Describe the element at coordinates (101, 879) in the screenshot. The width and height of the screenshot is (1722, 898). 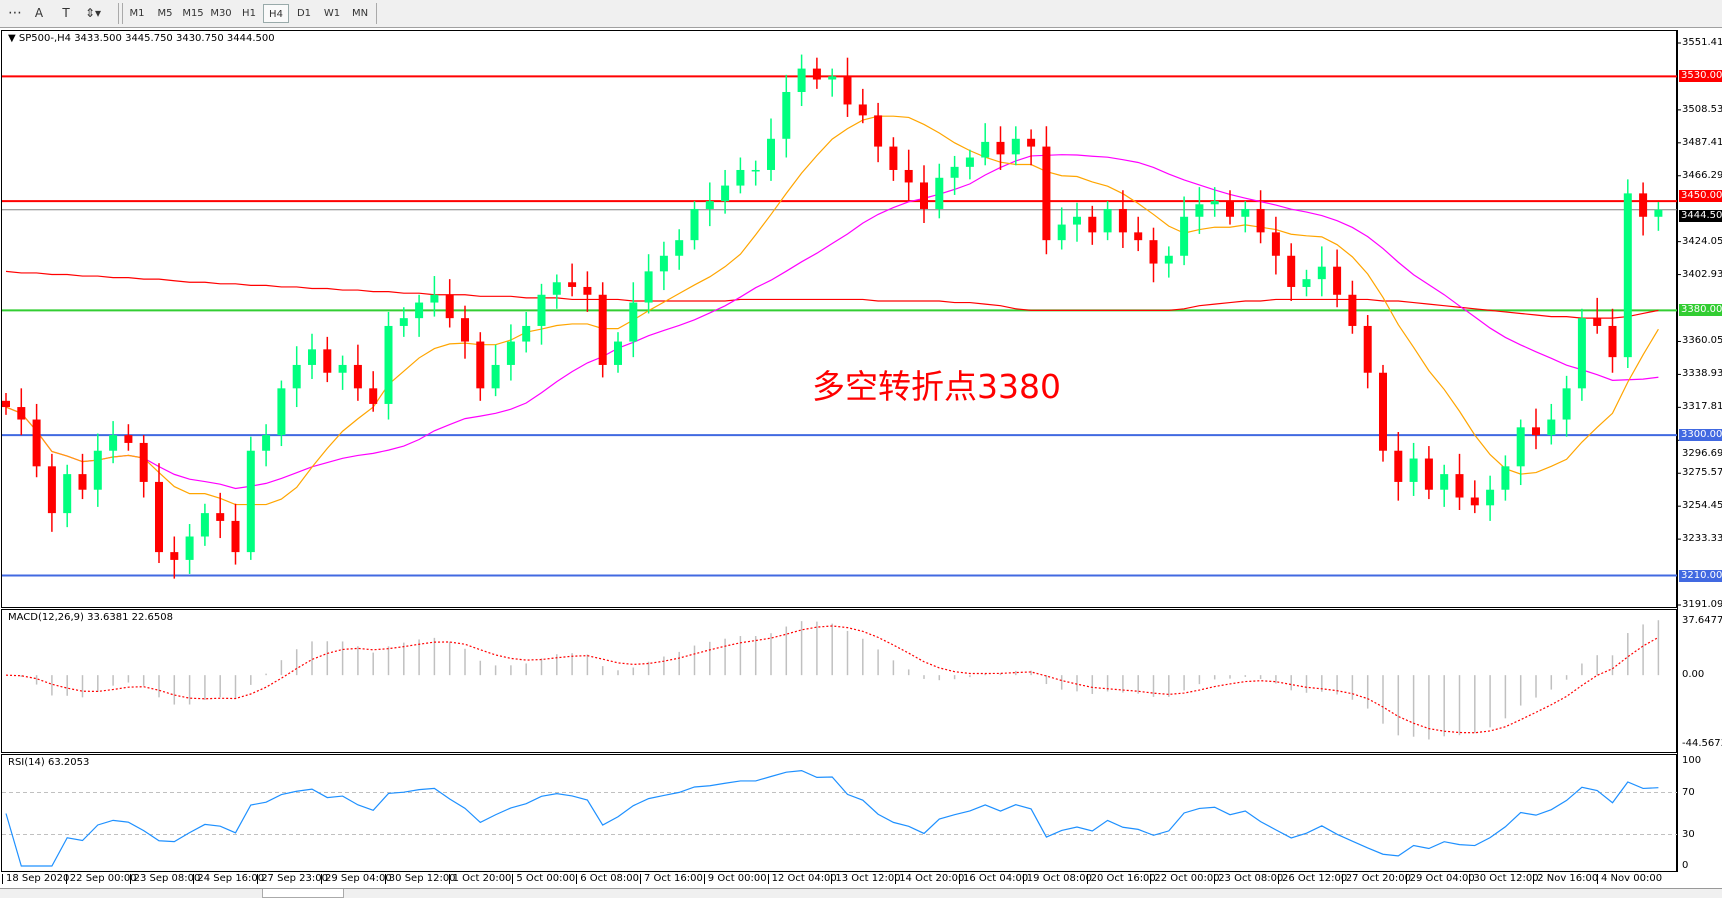
I see `time-tick-label: 22 Sep 00:00` at that location.